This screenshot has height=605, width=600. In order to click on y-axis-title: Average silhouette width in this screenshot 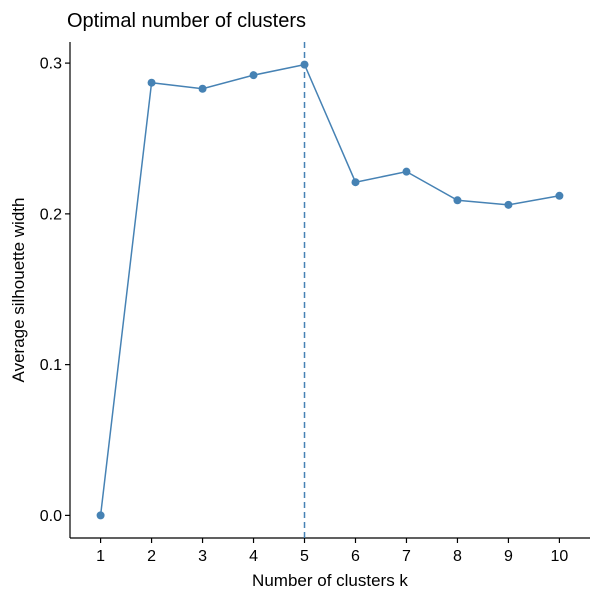, I will do `click(18, 290)`.